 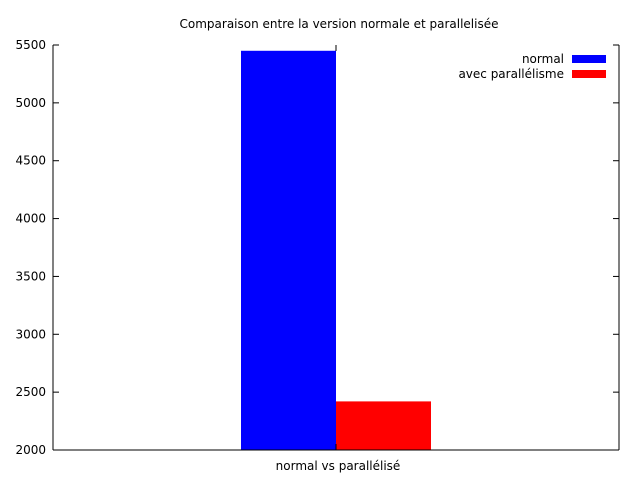 What do you see at coordinates (543, 59) in the screenshot?
I see `legend-label: normal` at bounding box center [543, 59].